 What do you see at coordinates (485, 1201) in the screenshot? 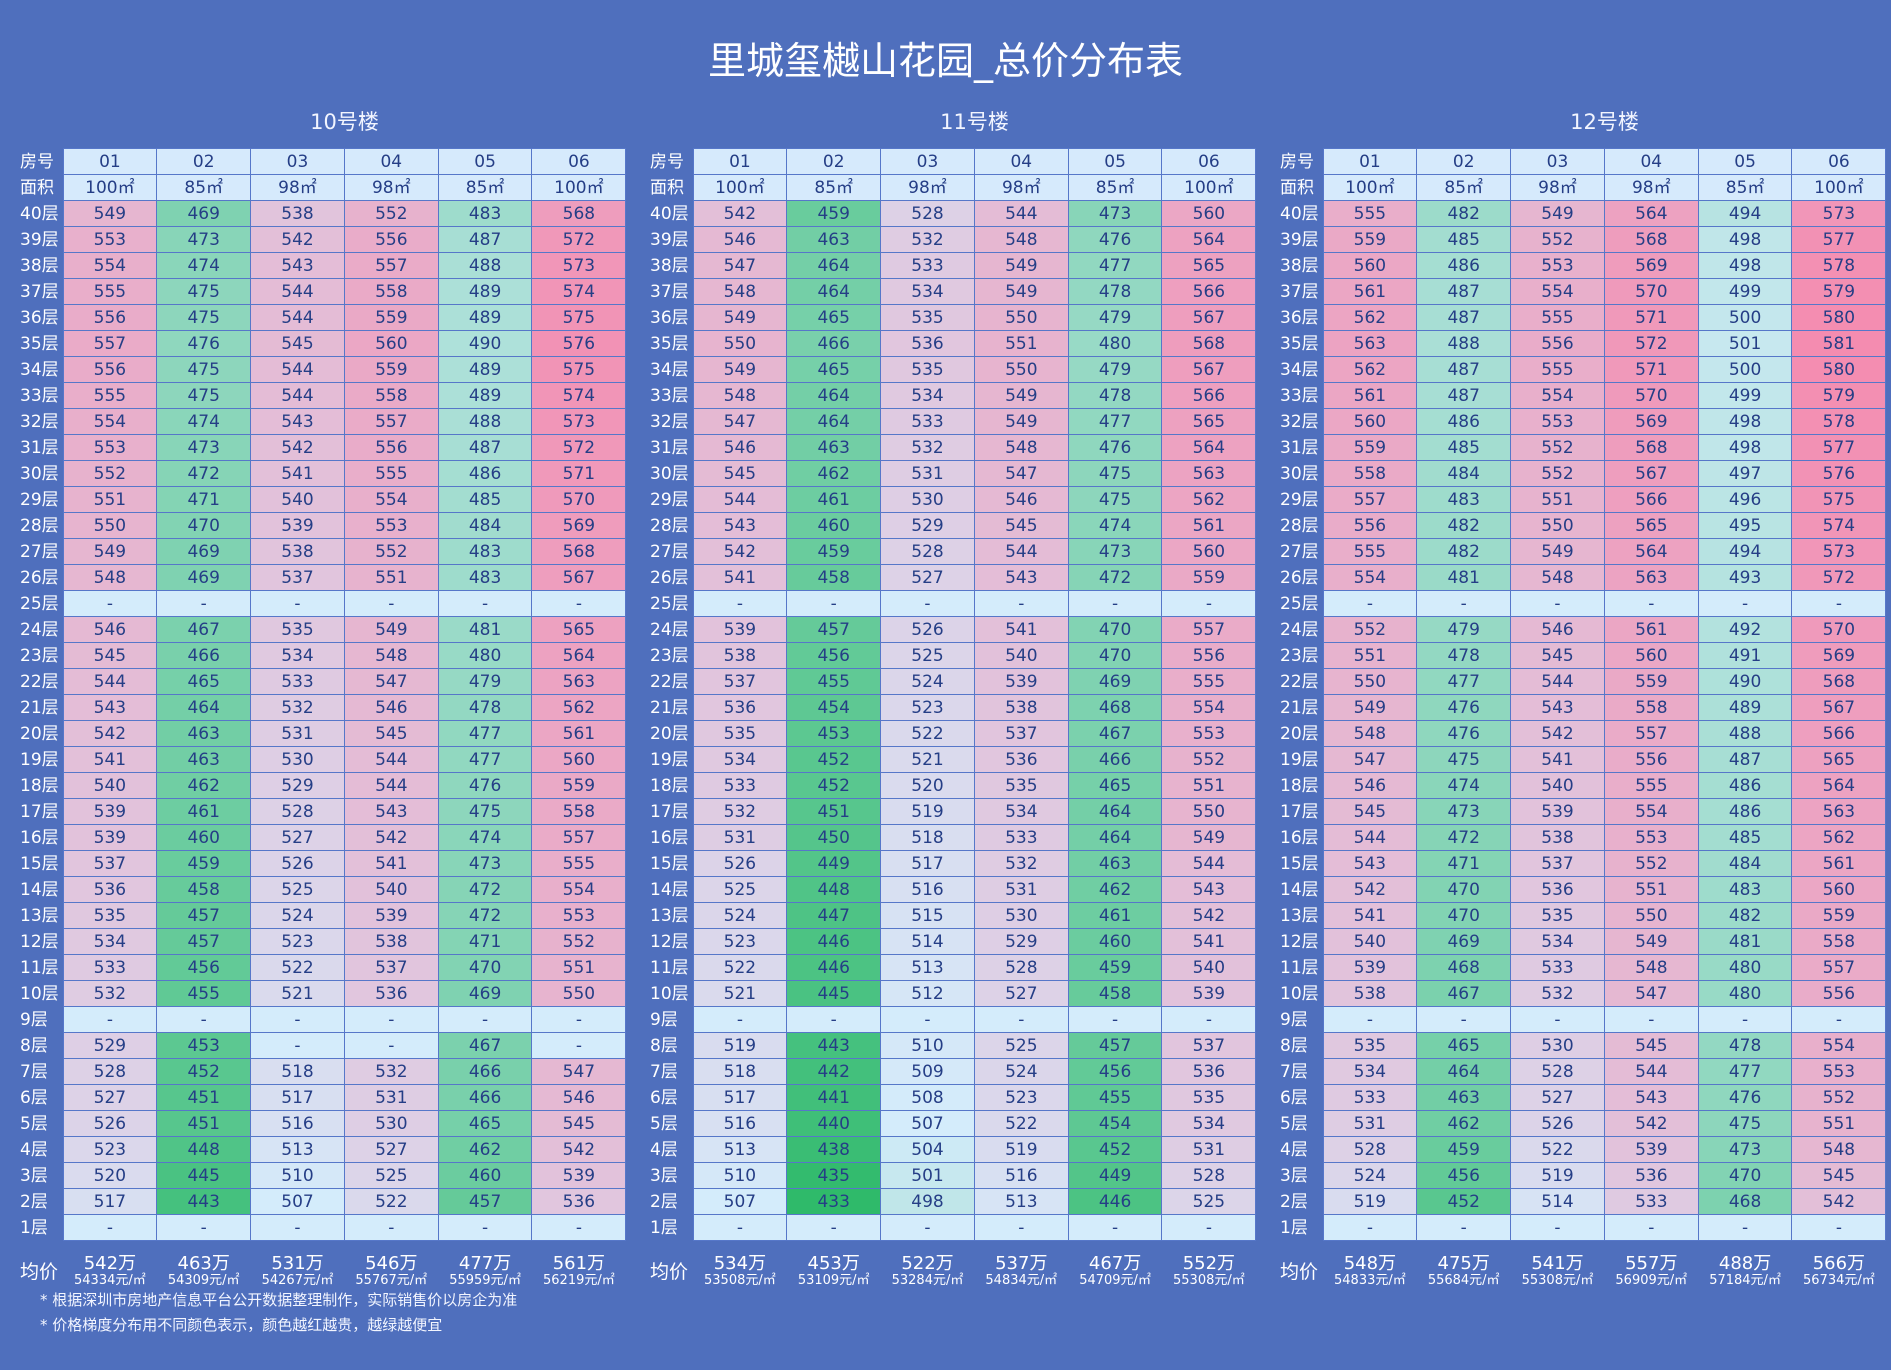
I see `price-cell: 457` at bounding box center [485, 1201].